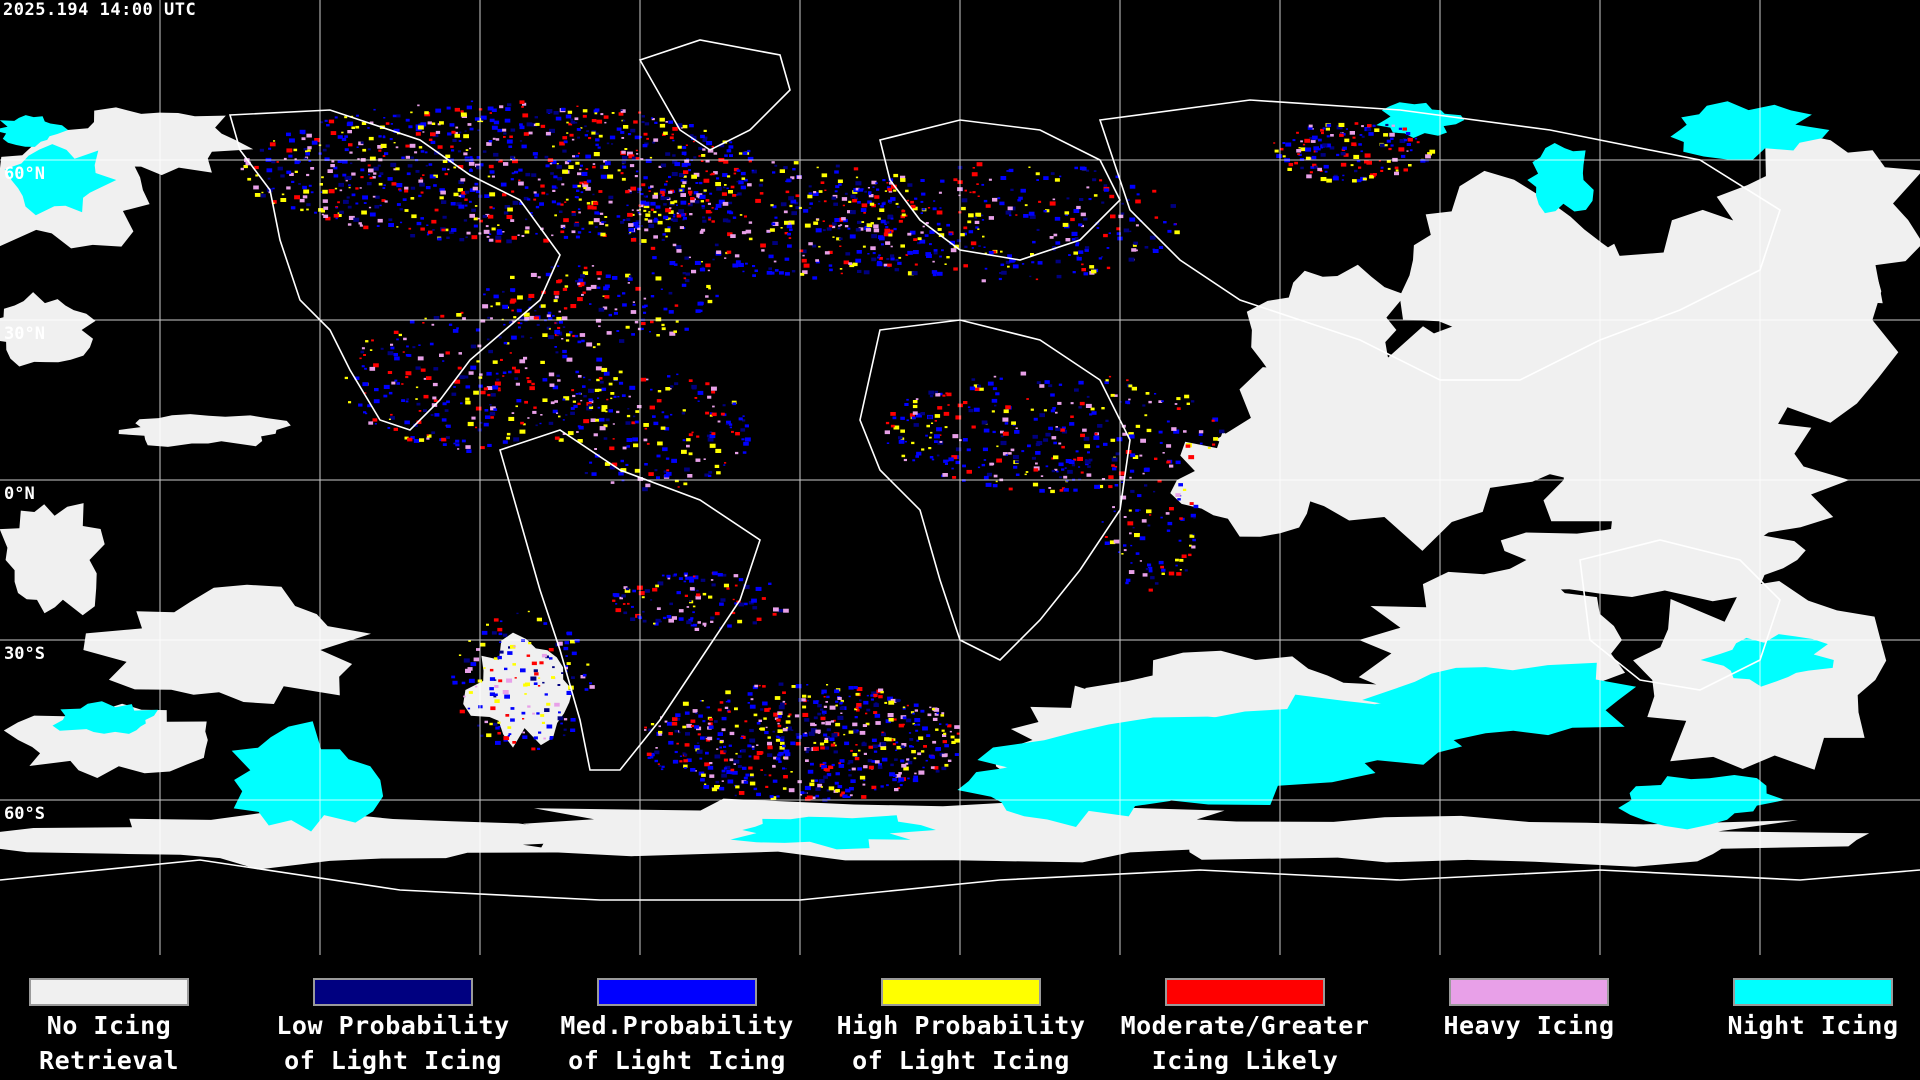 Image resolution: width=1920 pixels, height=1080 pixels. I want to click on night-icing-region, so click(34, 131).